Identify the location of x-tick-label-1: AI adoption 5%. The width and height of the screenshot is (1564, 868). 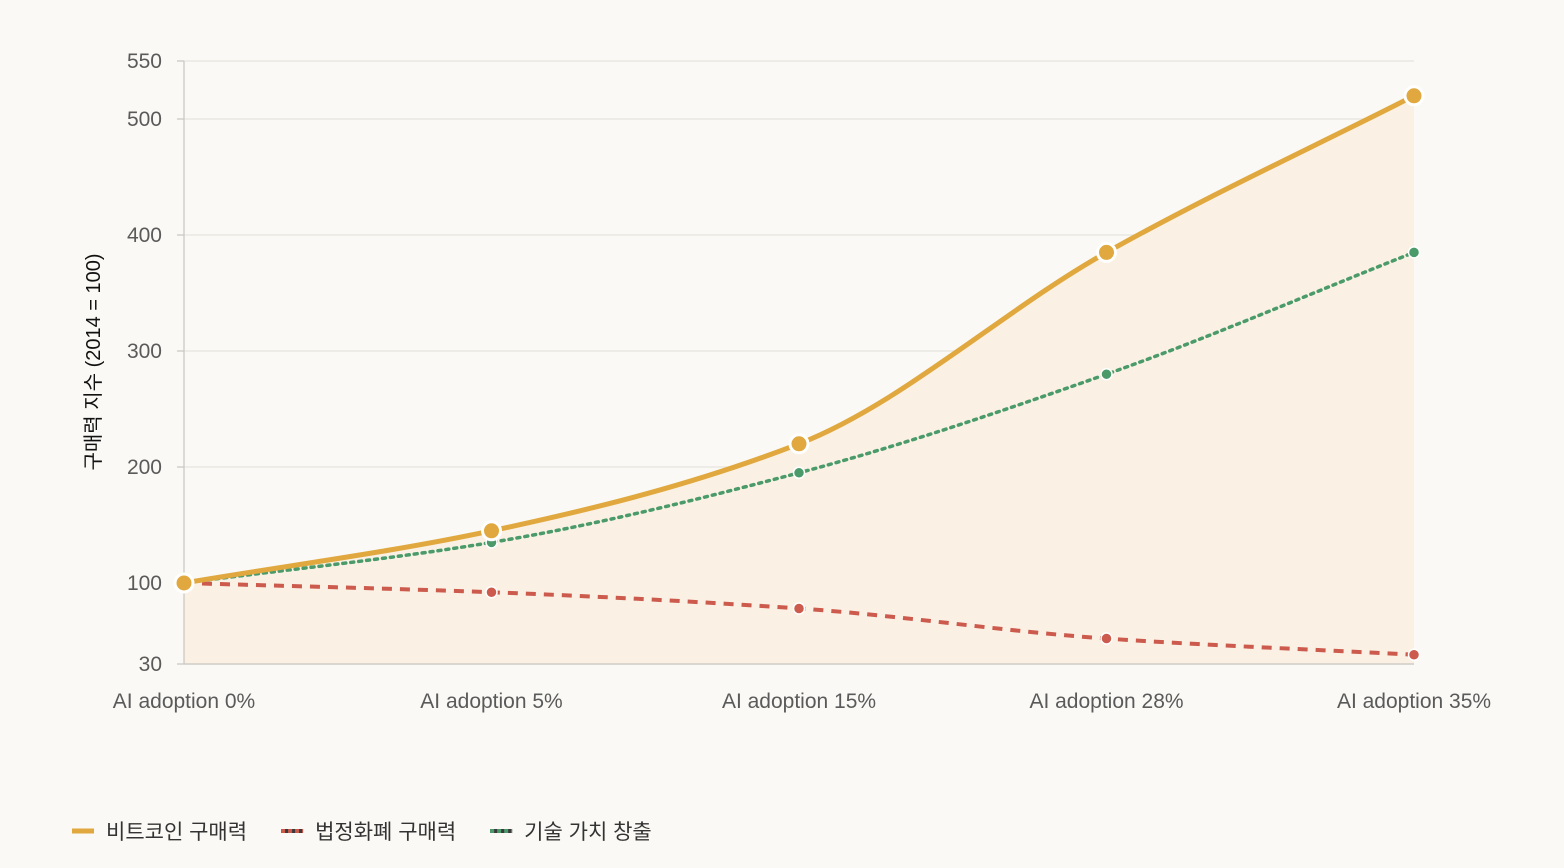
(491, 701).